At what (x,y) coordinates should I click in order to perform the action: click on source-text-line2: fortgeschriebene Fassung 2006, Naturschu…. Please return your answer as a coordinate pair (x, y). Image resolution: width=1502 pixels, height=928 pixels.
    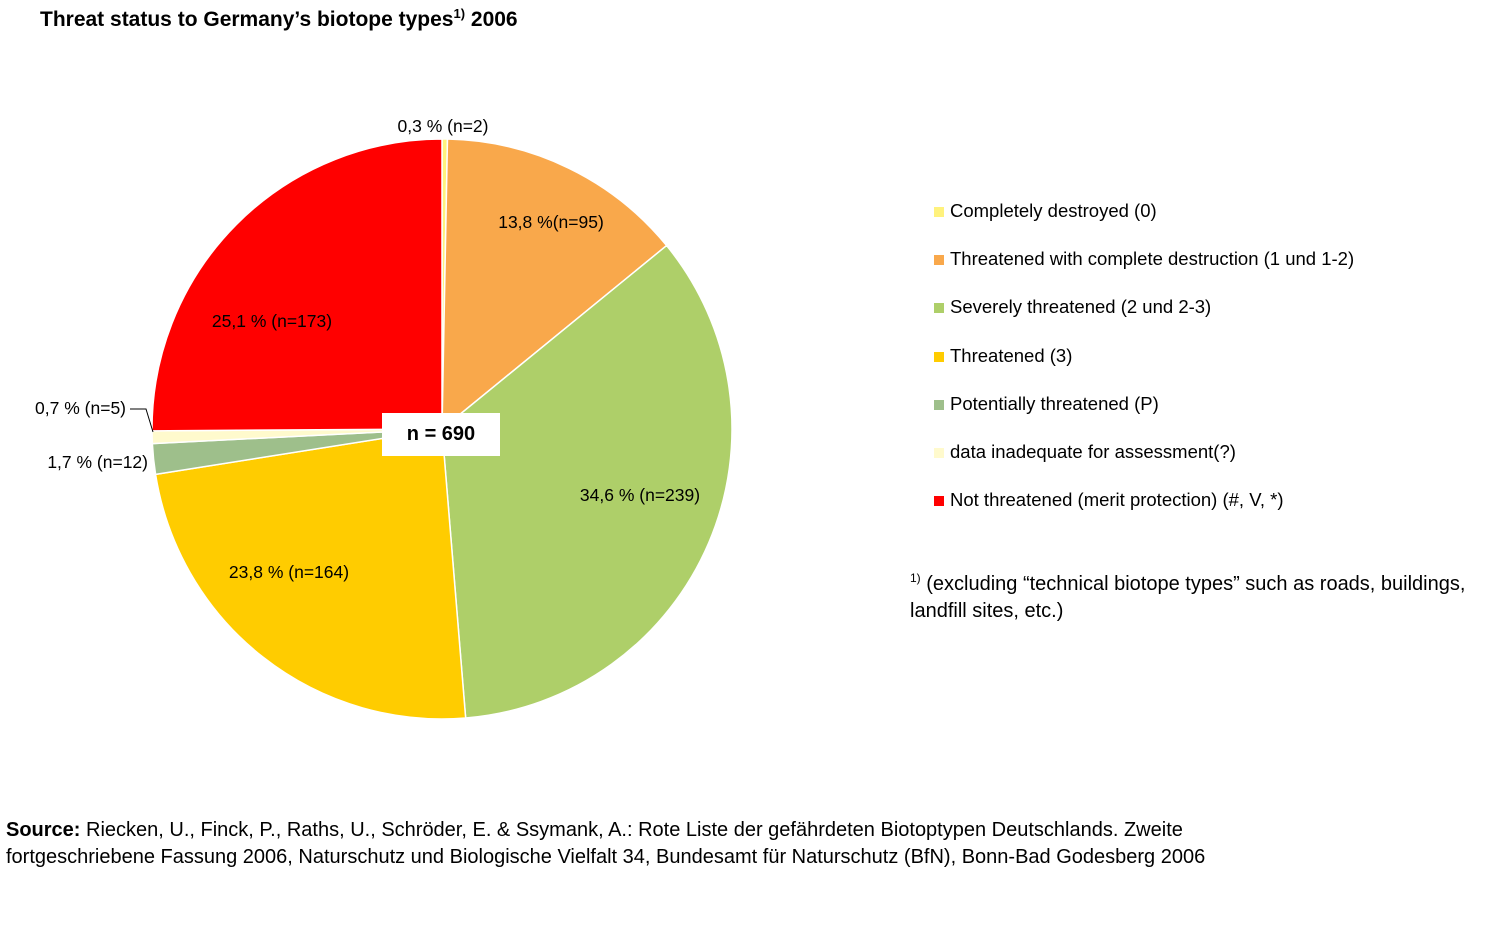
    Looking at the image, I should click on (606, 857).